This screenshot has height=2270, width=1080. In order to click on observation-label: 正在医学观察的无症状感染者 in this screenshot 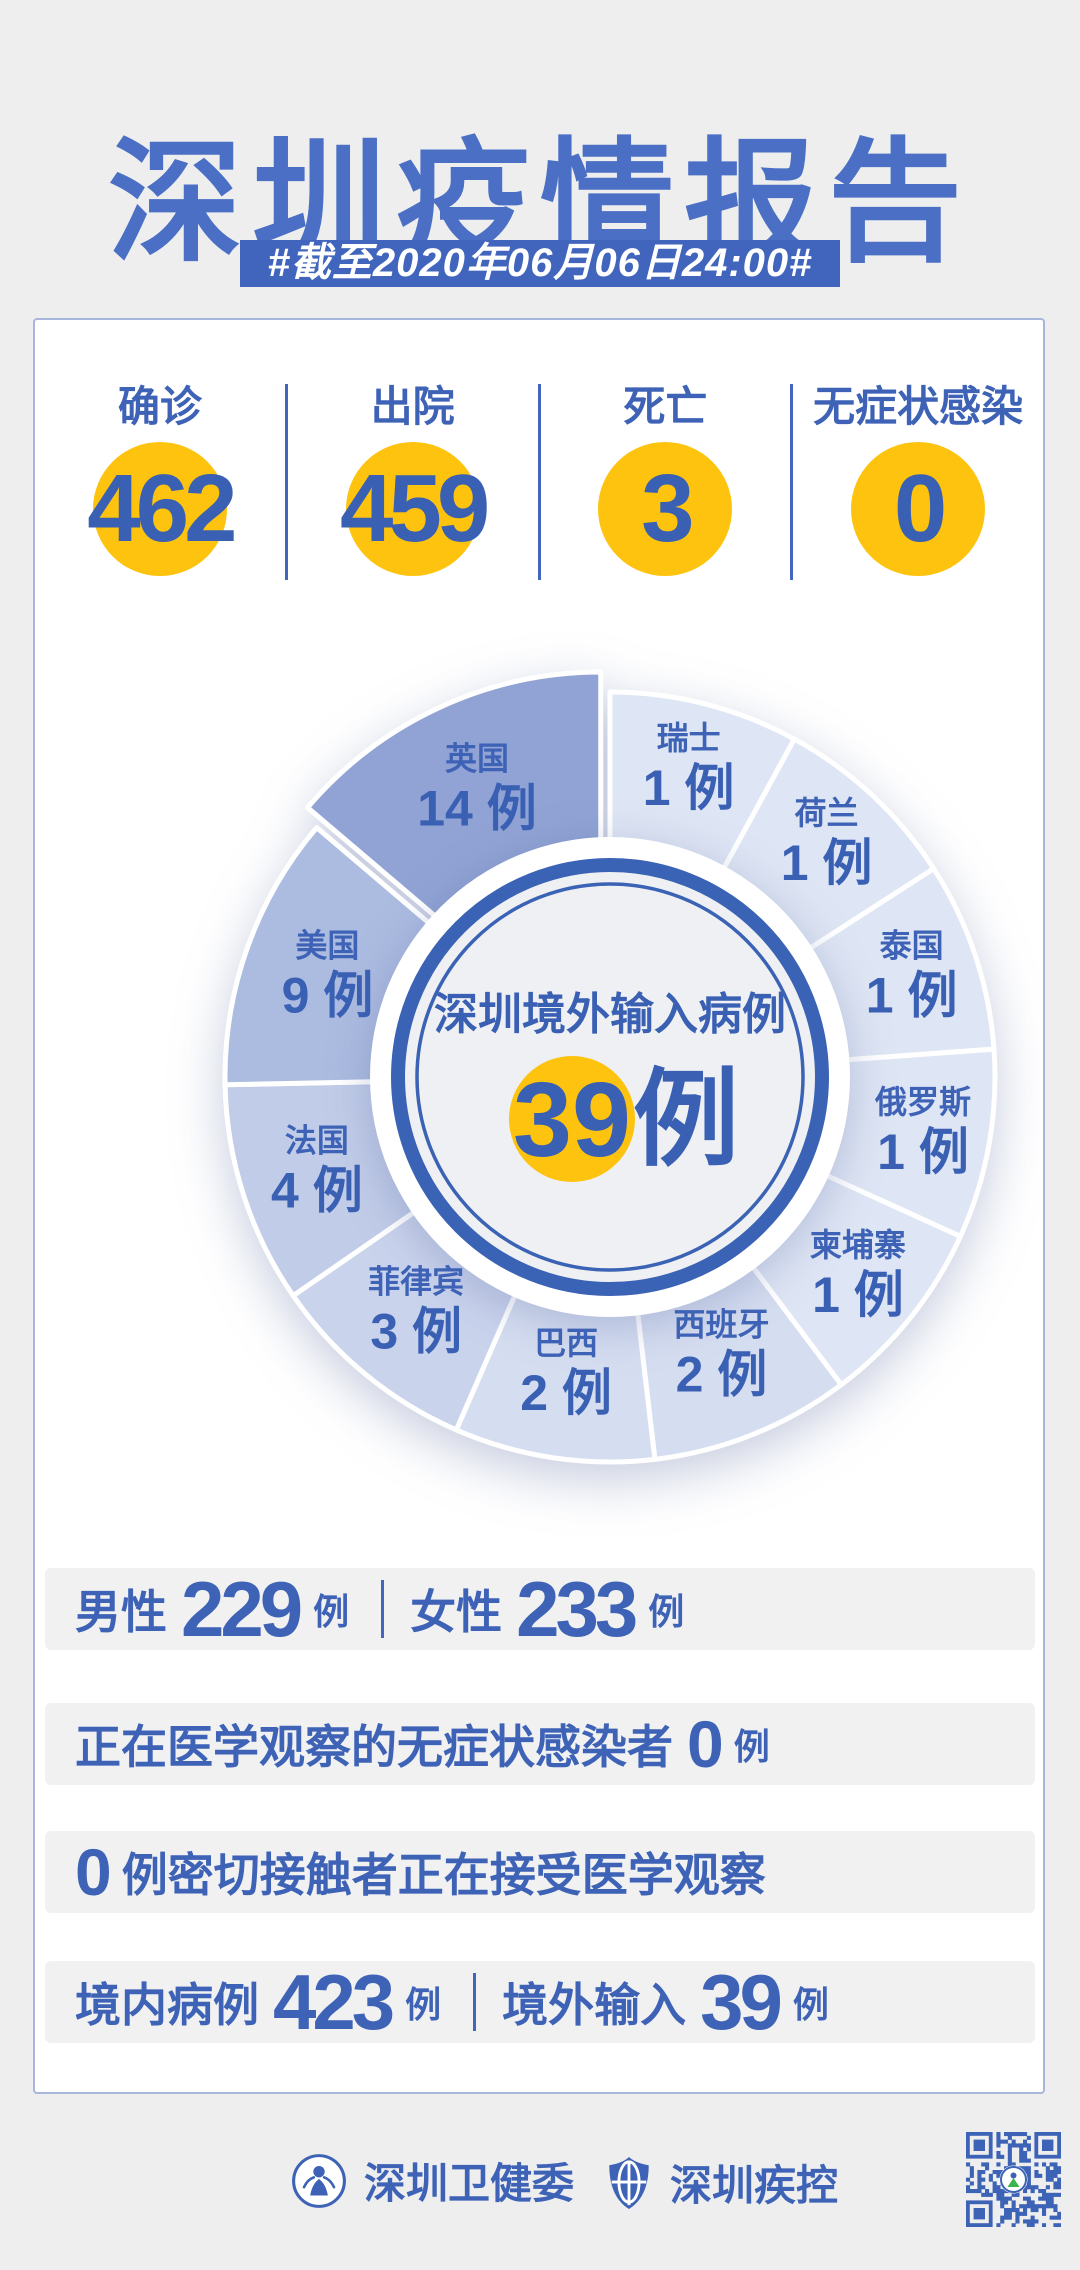, I will do `click(374, 1747)`.